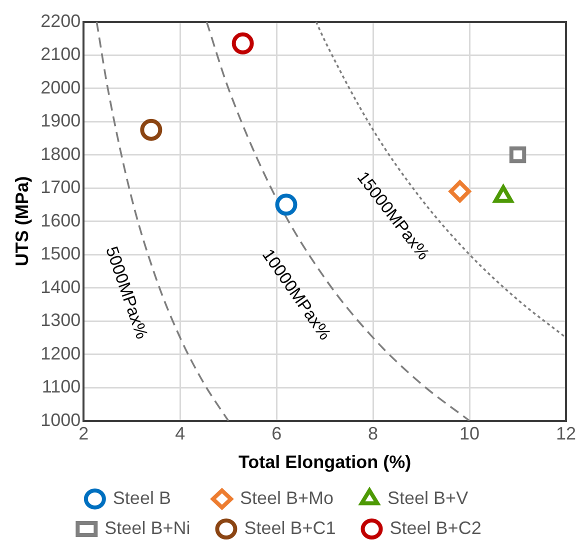  Describe the element at coordinates (60, 154) in the screenshot. I see `y-tick-label: 1800` at that location.